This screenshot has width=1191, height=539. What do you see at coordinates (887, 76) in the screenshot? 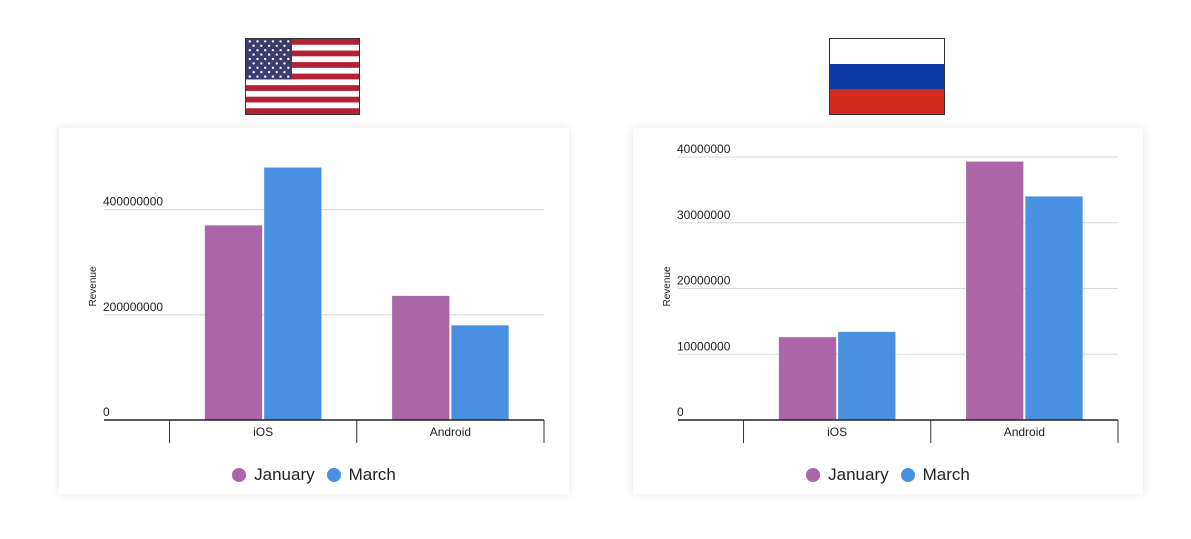
I see `russia-flag-icon` at bounding box center [887, 76].